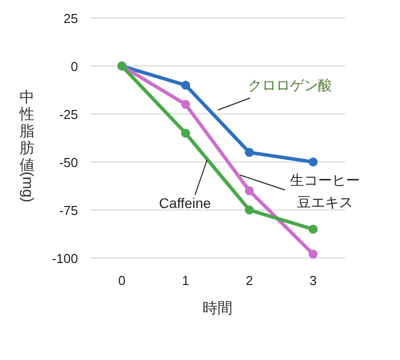  I want to click on series-label: 生コーヒー豆エキス, so click(325, 191).